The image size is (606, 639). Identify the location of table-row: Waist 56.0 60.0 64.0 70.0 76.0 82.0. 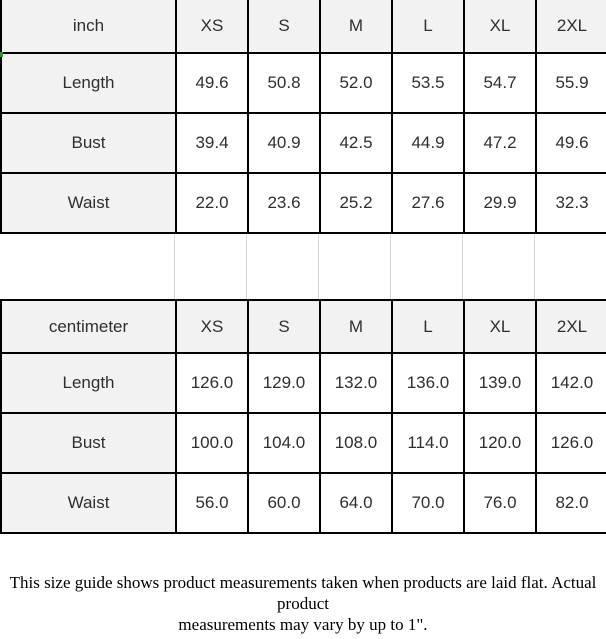
(303, 503).